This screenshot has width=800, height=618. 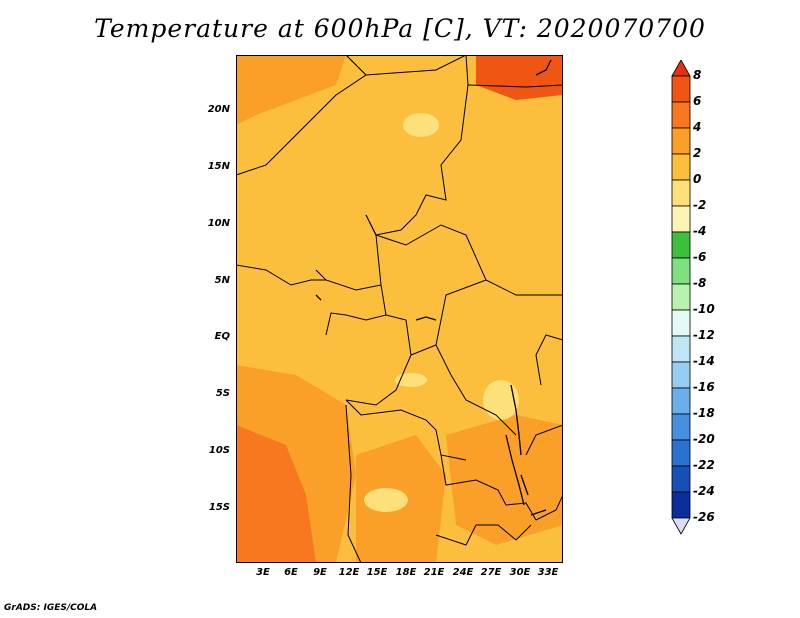 What do you see at coordinates (377, 572) in the screenshot?
I see `lon-label-15e: 15E` at bounding box center [377, 572].